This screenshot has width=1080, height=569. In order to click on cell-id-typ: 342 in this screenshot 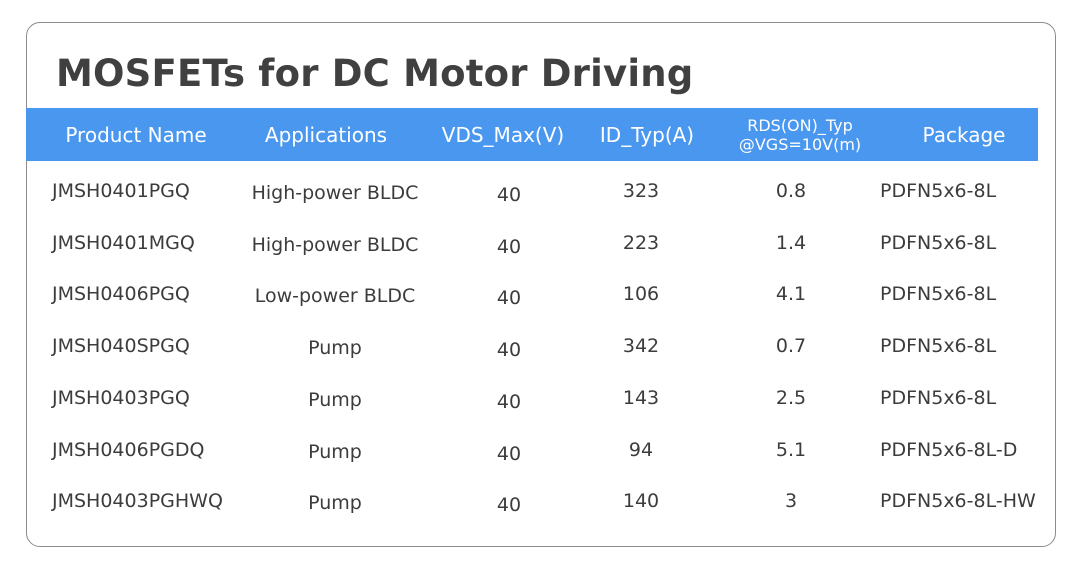, I will do `click(641, 346)`.